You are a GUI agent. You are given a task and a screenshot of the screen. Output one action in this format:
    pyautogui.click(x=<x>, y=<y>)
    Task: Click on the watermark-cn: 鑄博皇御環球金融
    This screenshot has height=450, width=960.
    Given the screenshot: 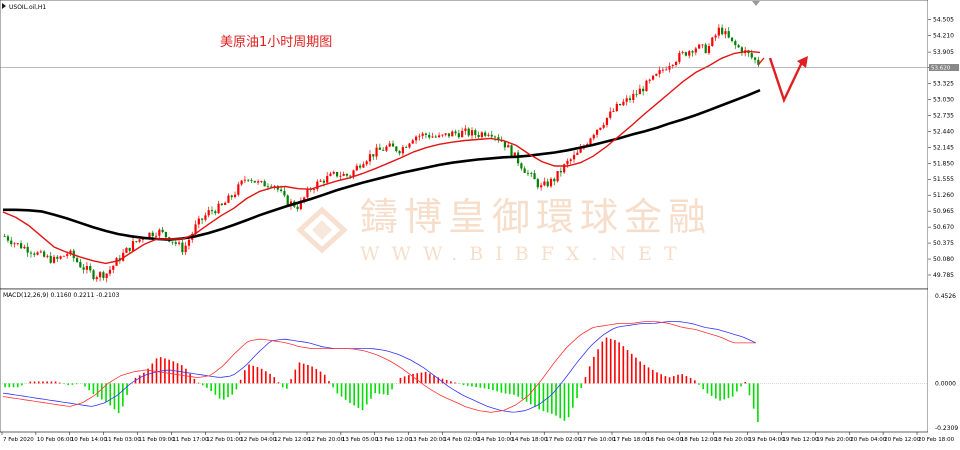 What is the action you would take?
    pyautogui.click(x=536, y=217)
    